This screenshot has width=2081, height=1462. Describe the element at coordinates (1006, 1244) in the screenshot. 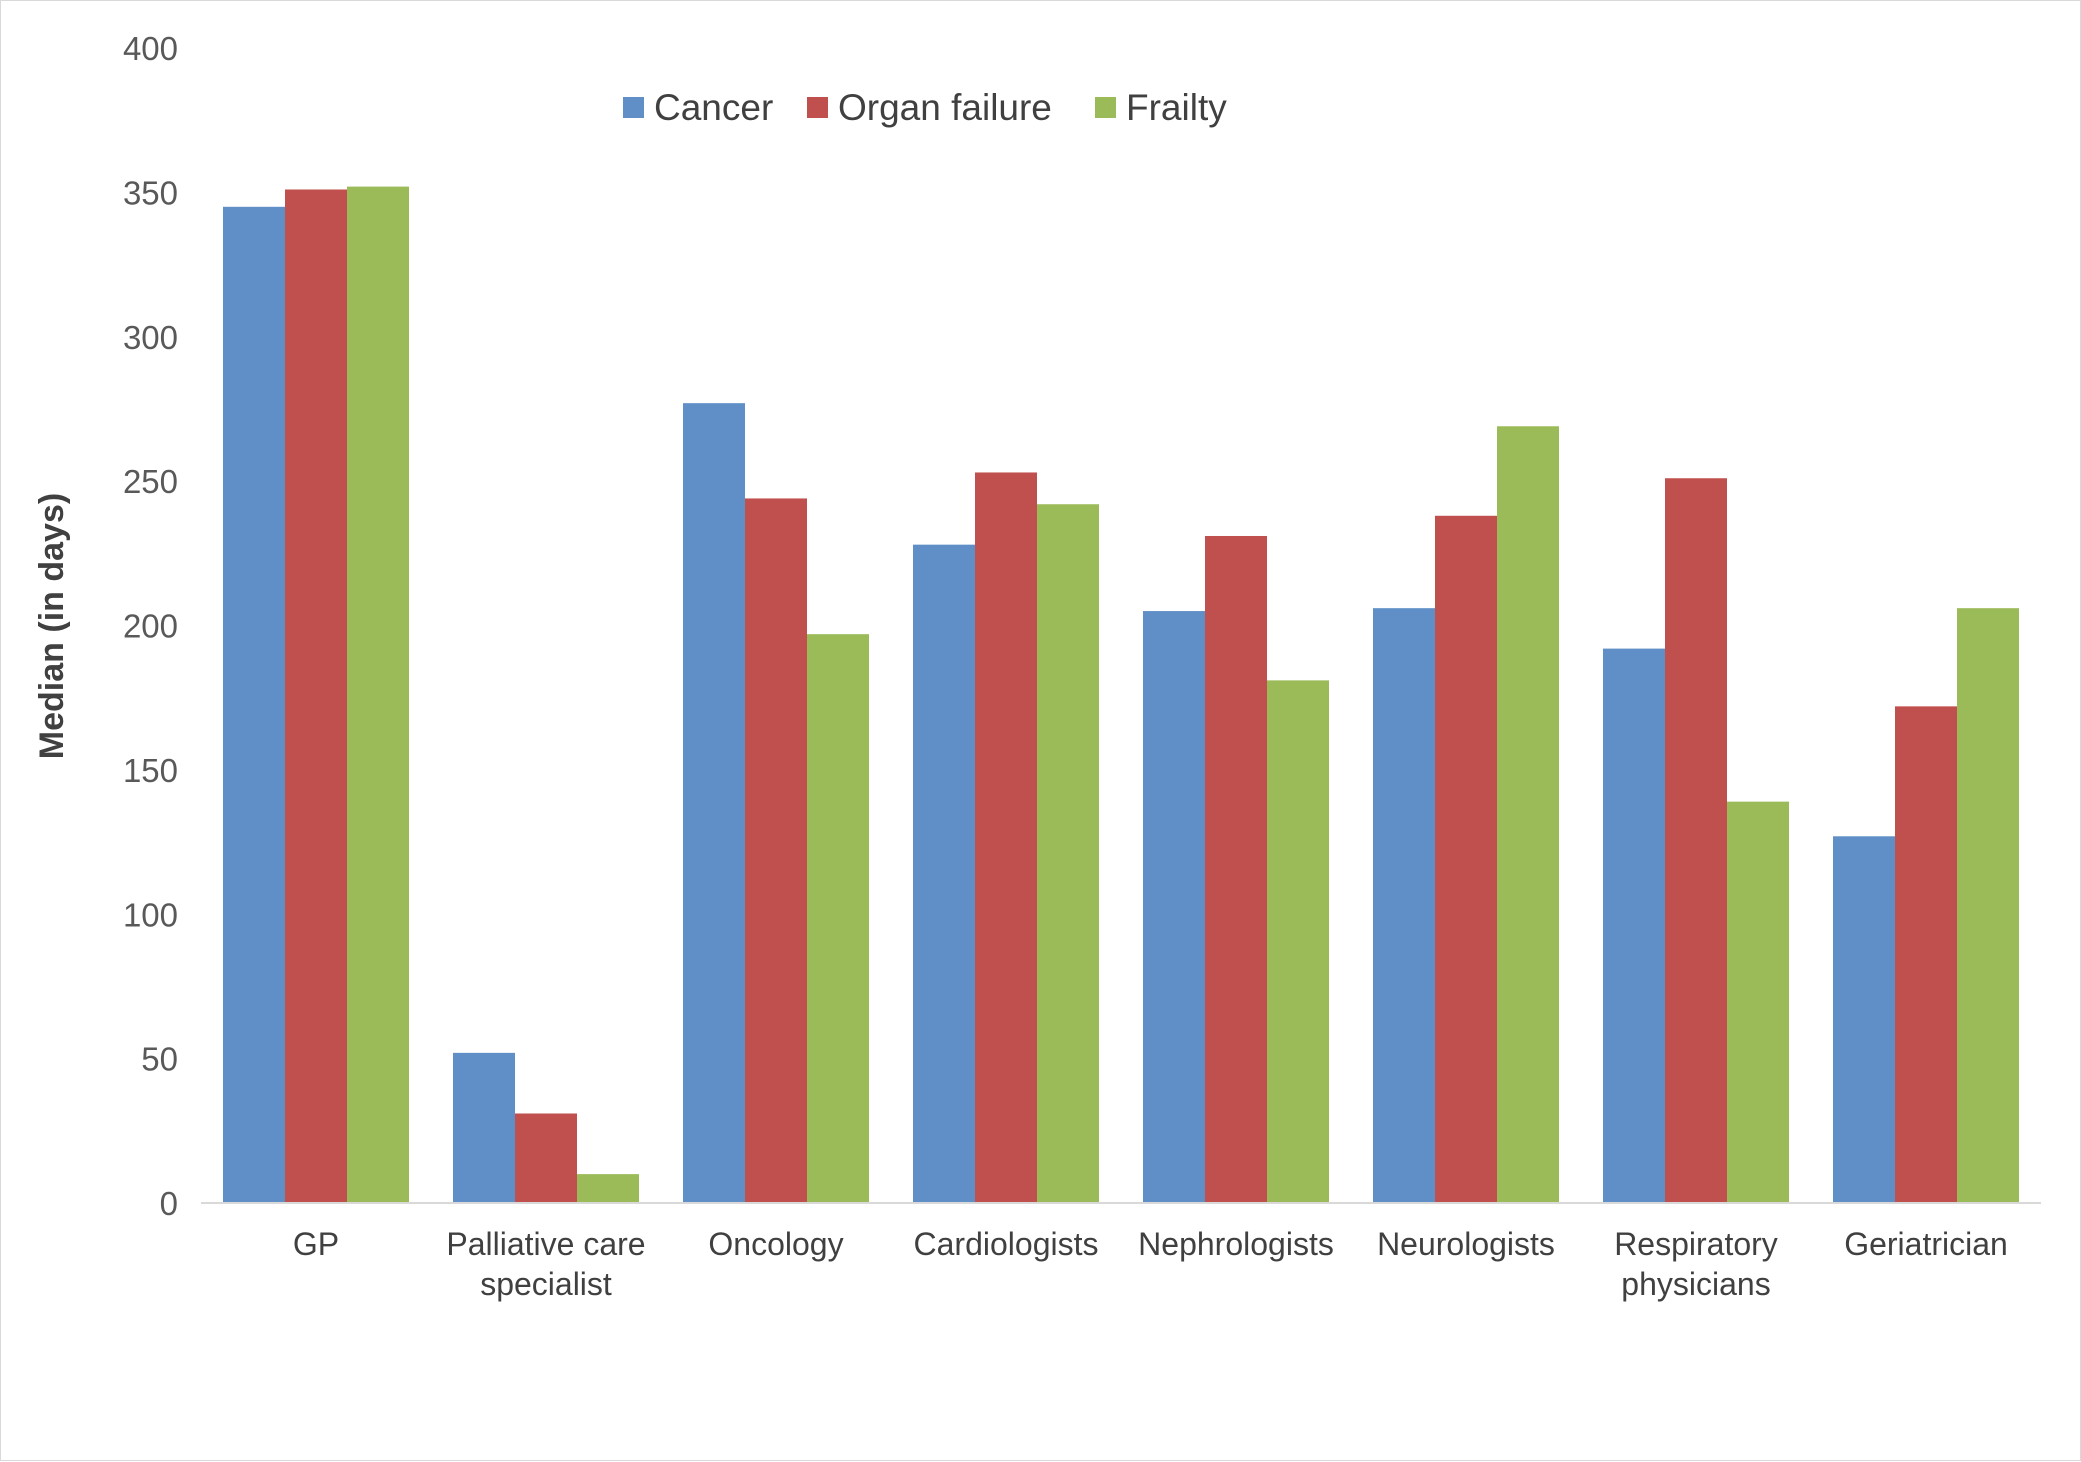

I see `x-tick-label: Cardiologists` at that location.